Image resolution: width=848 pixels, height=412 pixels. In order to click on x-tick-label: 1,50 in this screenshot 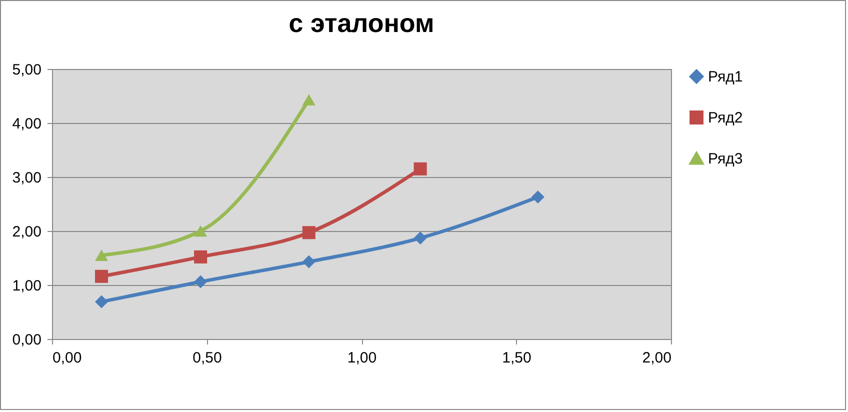, I will do `click(517, 358)`.